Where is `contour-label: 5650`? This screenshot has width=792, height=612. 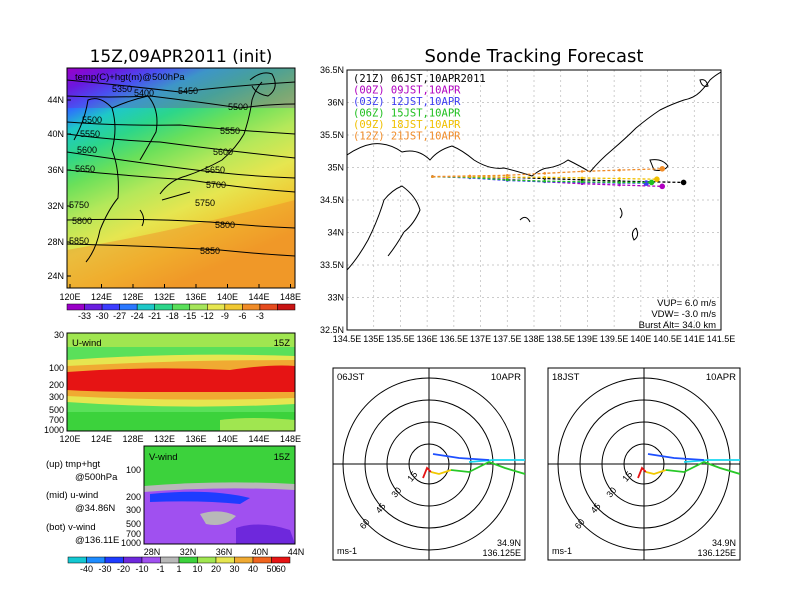 contour-label: 5650 is located at coordinates (215, 170).